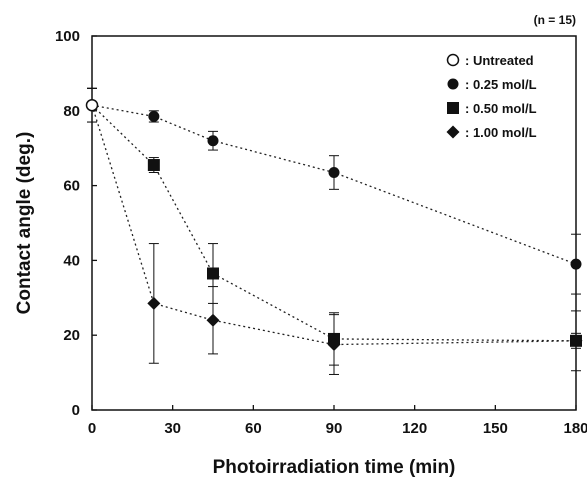 Image resolution: width=587 pixels, height=482 pixels. Describe the element at coordinates (92, 428) in the screenshot. I see `x-tick-label: 0` at that location.